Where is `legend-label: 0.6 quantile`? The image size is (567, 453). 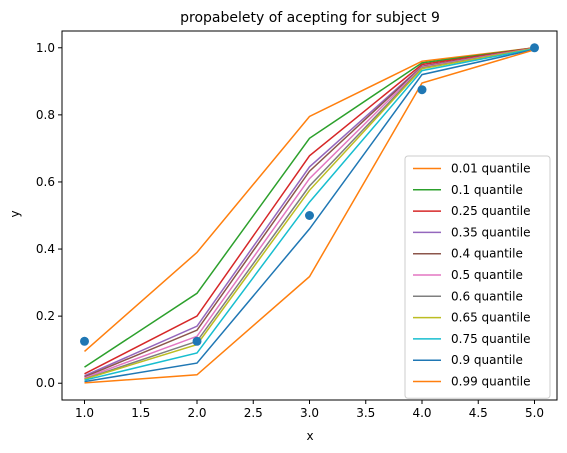 legend-label: 0.6 quantile is located at coordinates (487, 296).